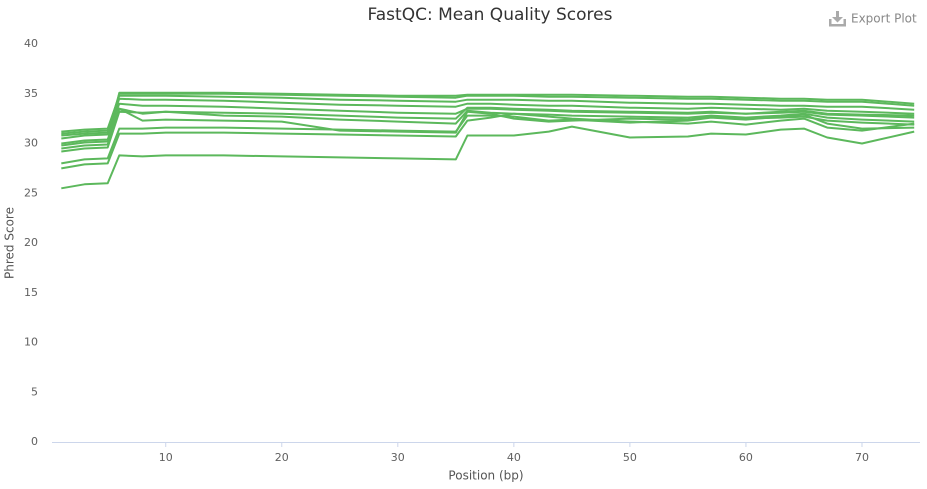 This screenshot has height=489, width=927. Describe the element at coordinates (31, 93) in the screenshot. I see `y-tick-label: 35` at that location.